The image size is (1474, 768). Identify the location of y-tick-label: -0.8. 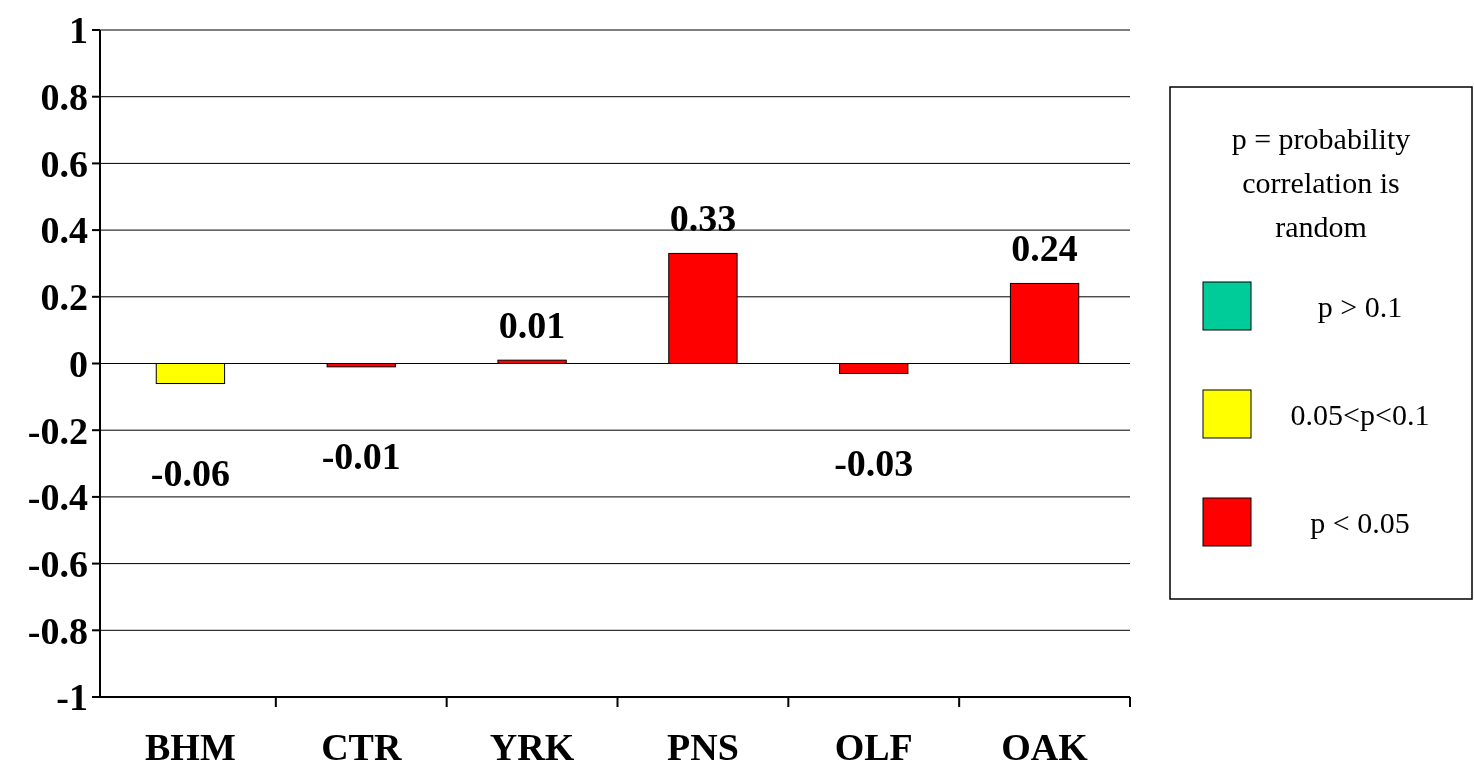
(57, 630).